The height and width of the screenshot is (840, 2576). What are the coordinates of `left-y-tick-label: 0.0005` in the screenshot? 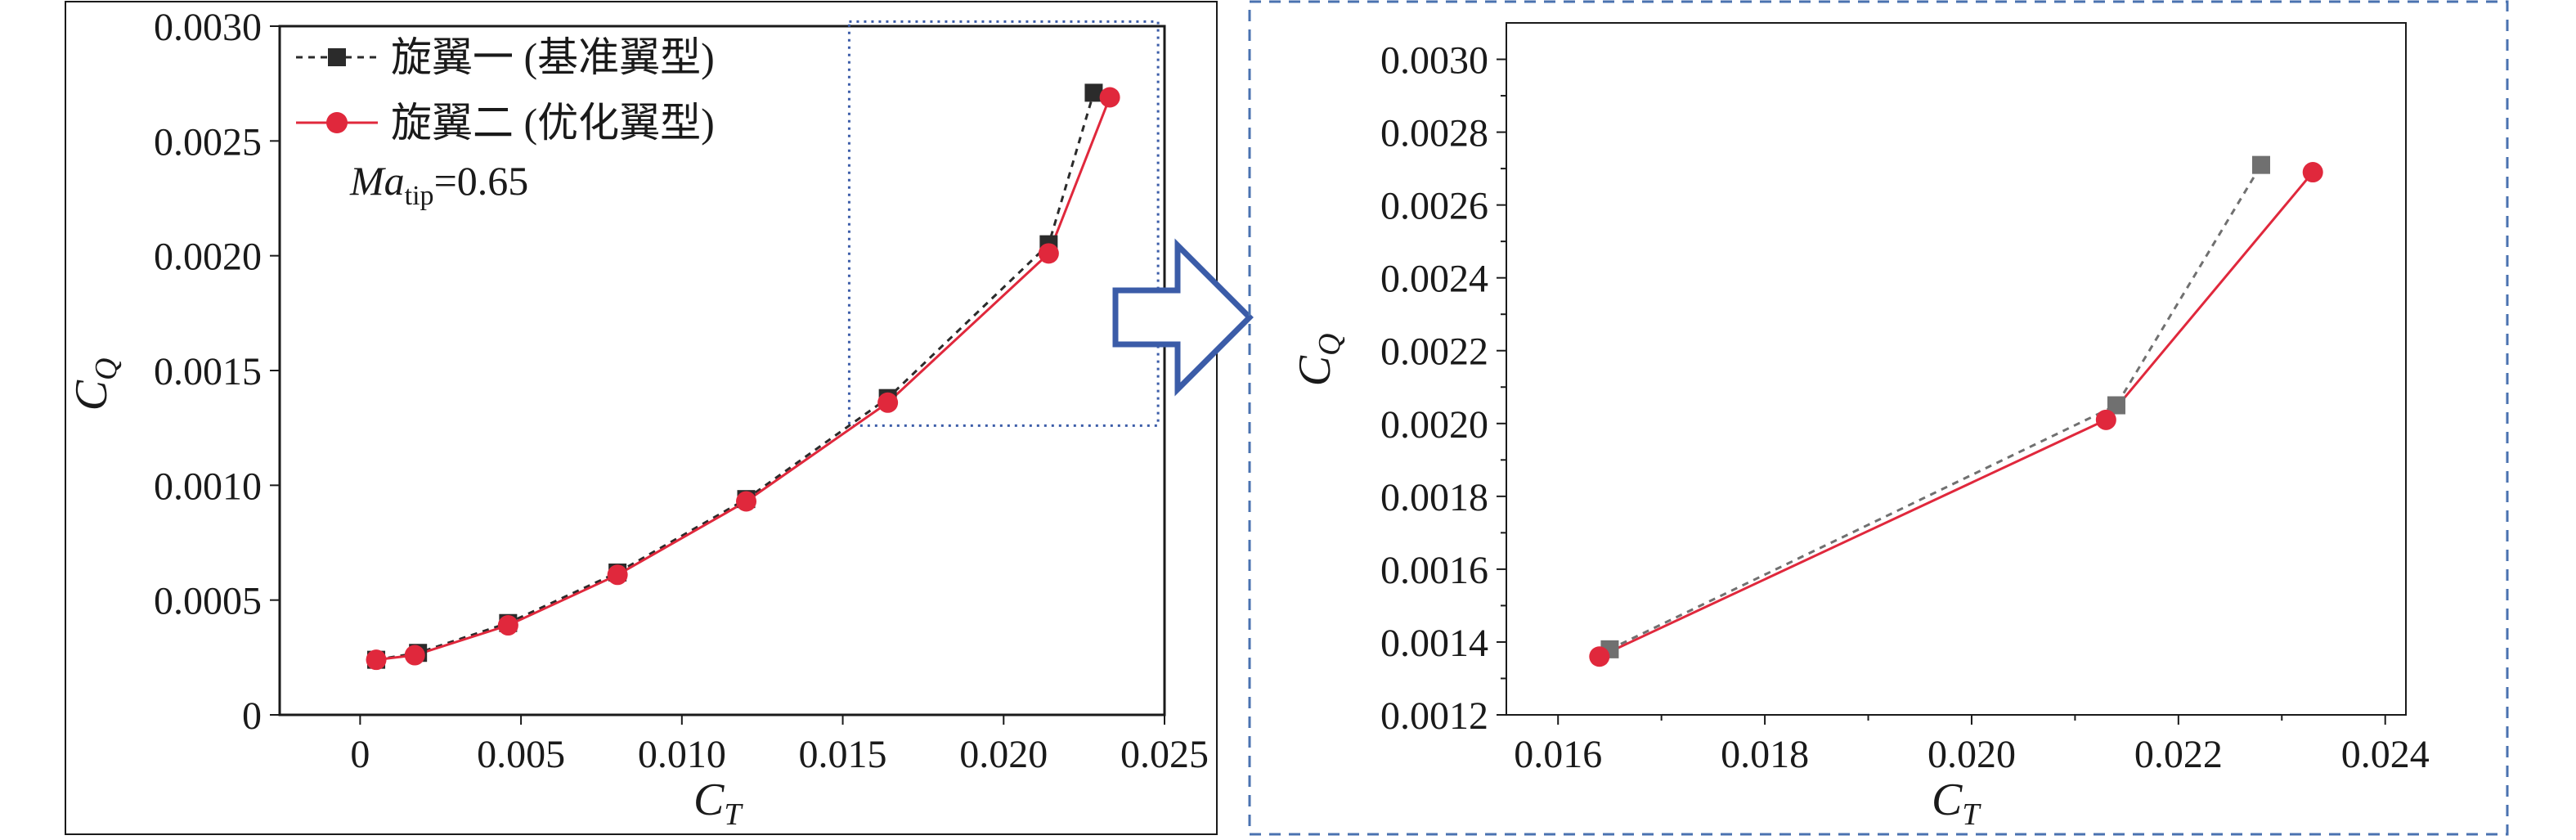 It's located at (208, 601).